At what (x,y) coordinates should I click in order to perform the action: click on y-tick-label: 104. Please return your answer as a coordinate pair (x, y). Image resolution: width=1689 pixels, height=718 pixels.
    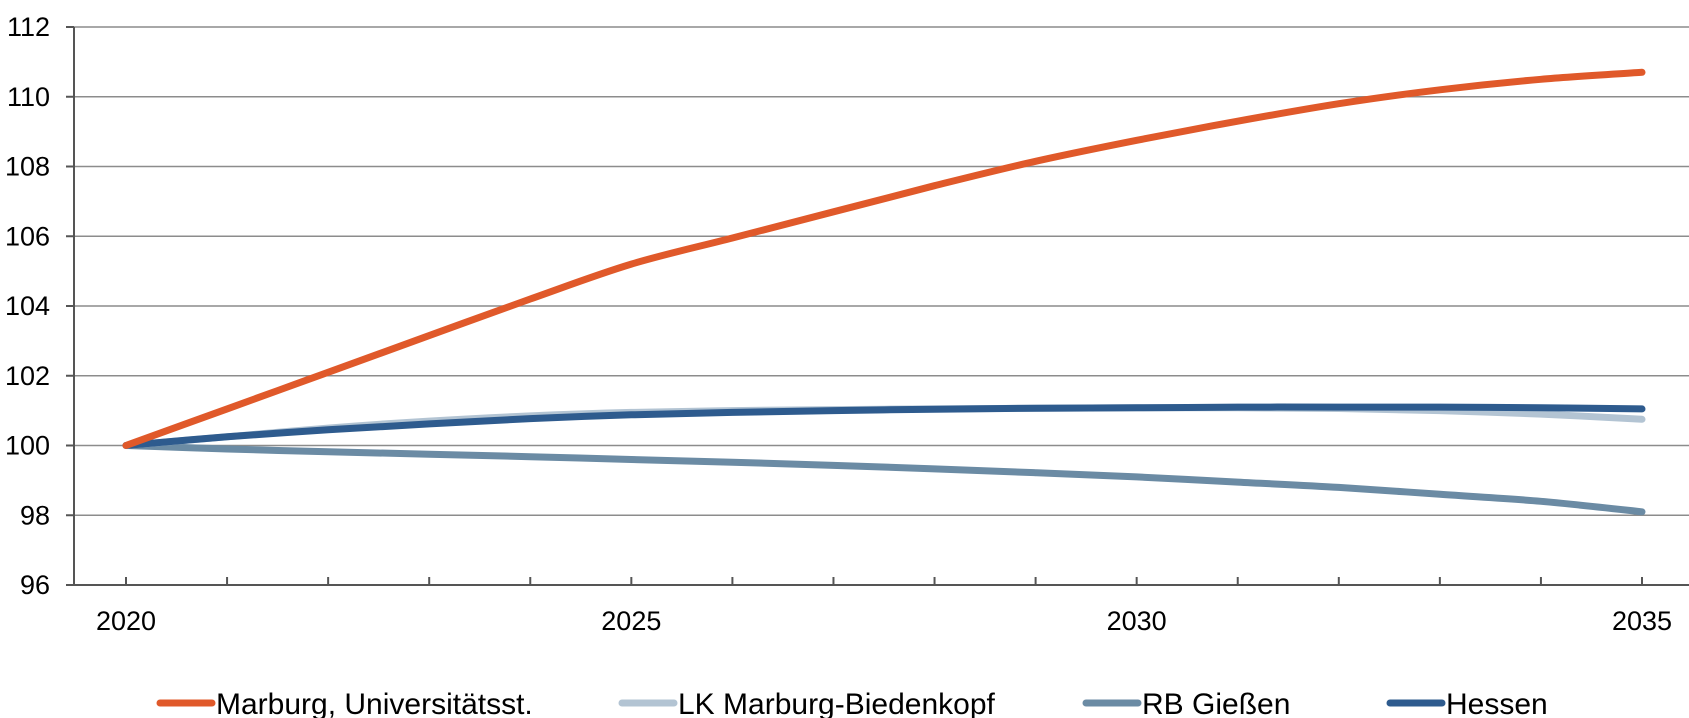
    Looking at the image, I should click on (27, 306).